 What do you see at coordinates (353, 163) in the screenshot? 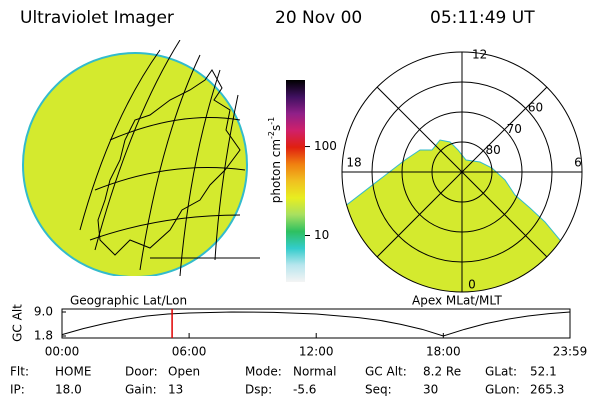
I see `mlt-label: 18` at bounding box center [353, 163].